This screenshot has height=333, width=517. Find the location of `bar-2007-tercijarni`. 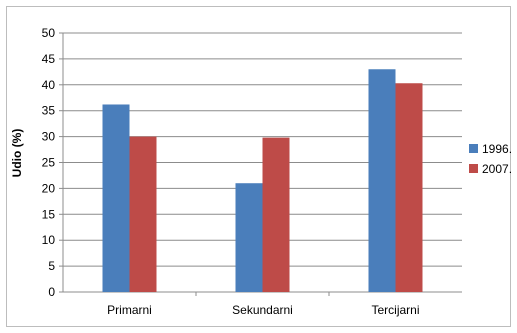

bar-2007-tercijarni is located at coordinates (409, 187).